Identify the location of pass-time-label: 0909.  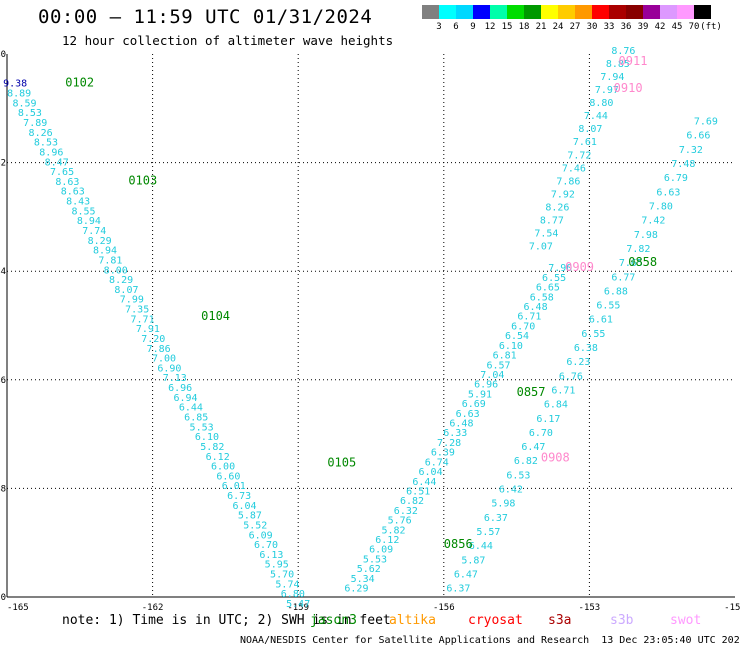
(579, 267).